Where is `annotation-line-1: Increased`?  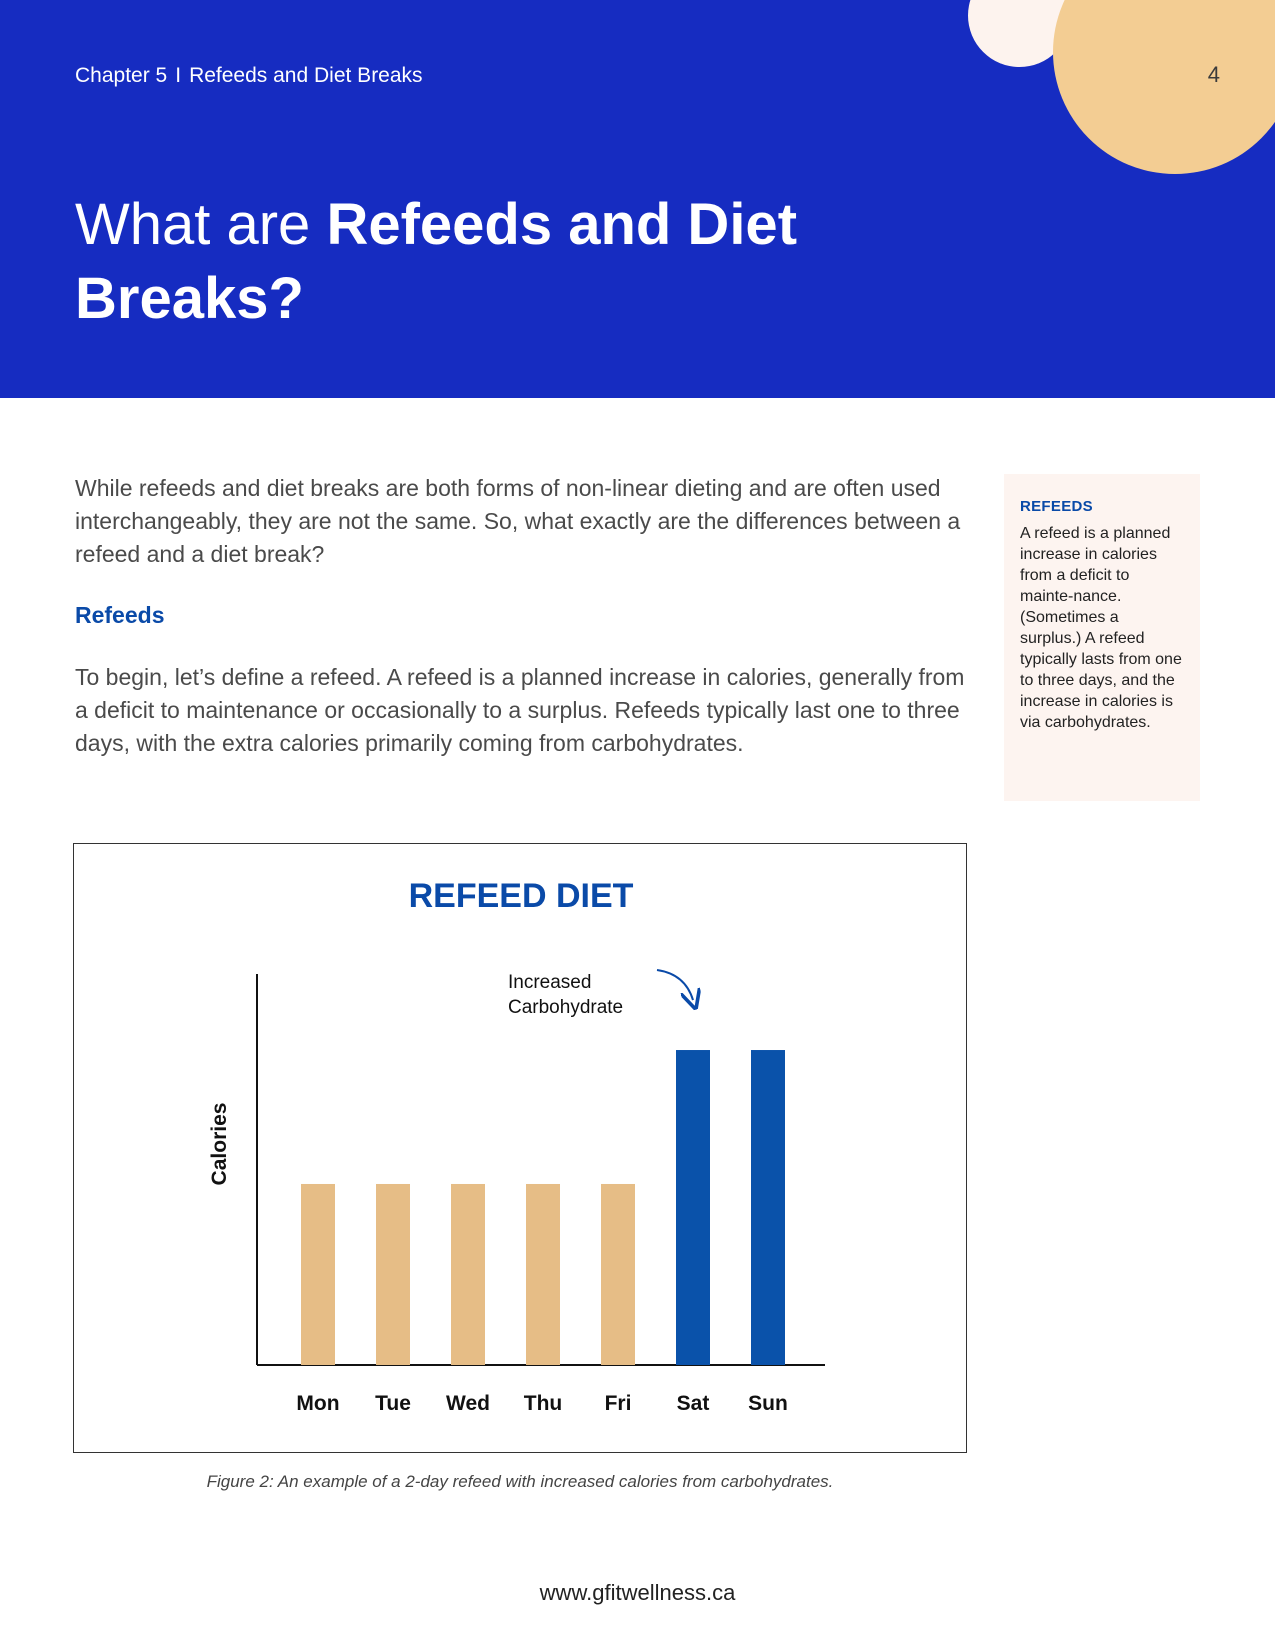
annotation-line-1: Increased is located at coordinates (549, 982).